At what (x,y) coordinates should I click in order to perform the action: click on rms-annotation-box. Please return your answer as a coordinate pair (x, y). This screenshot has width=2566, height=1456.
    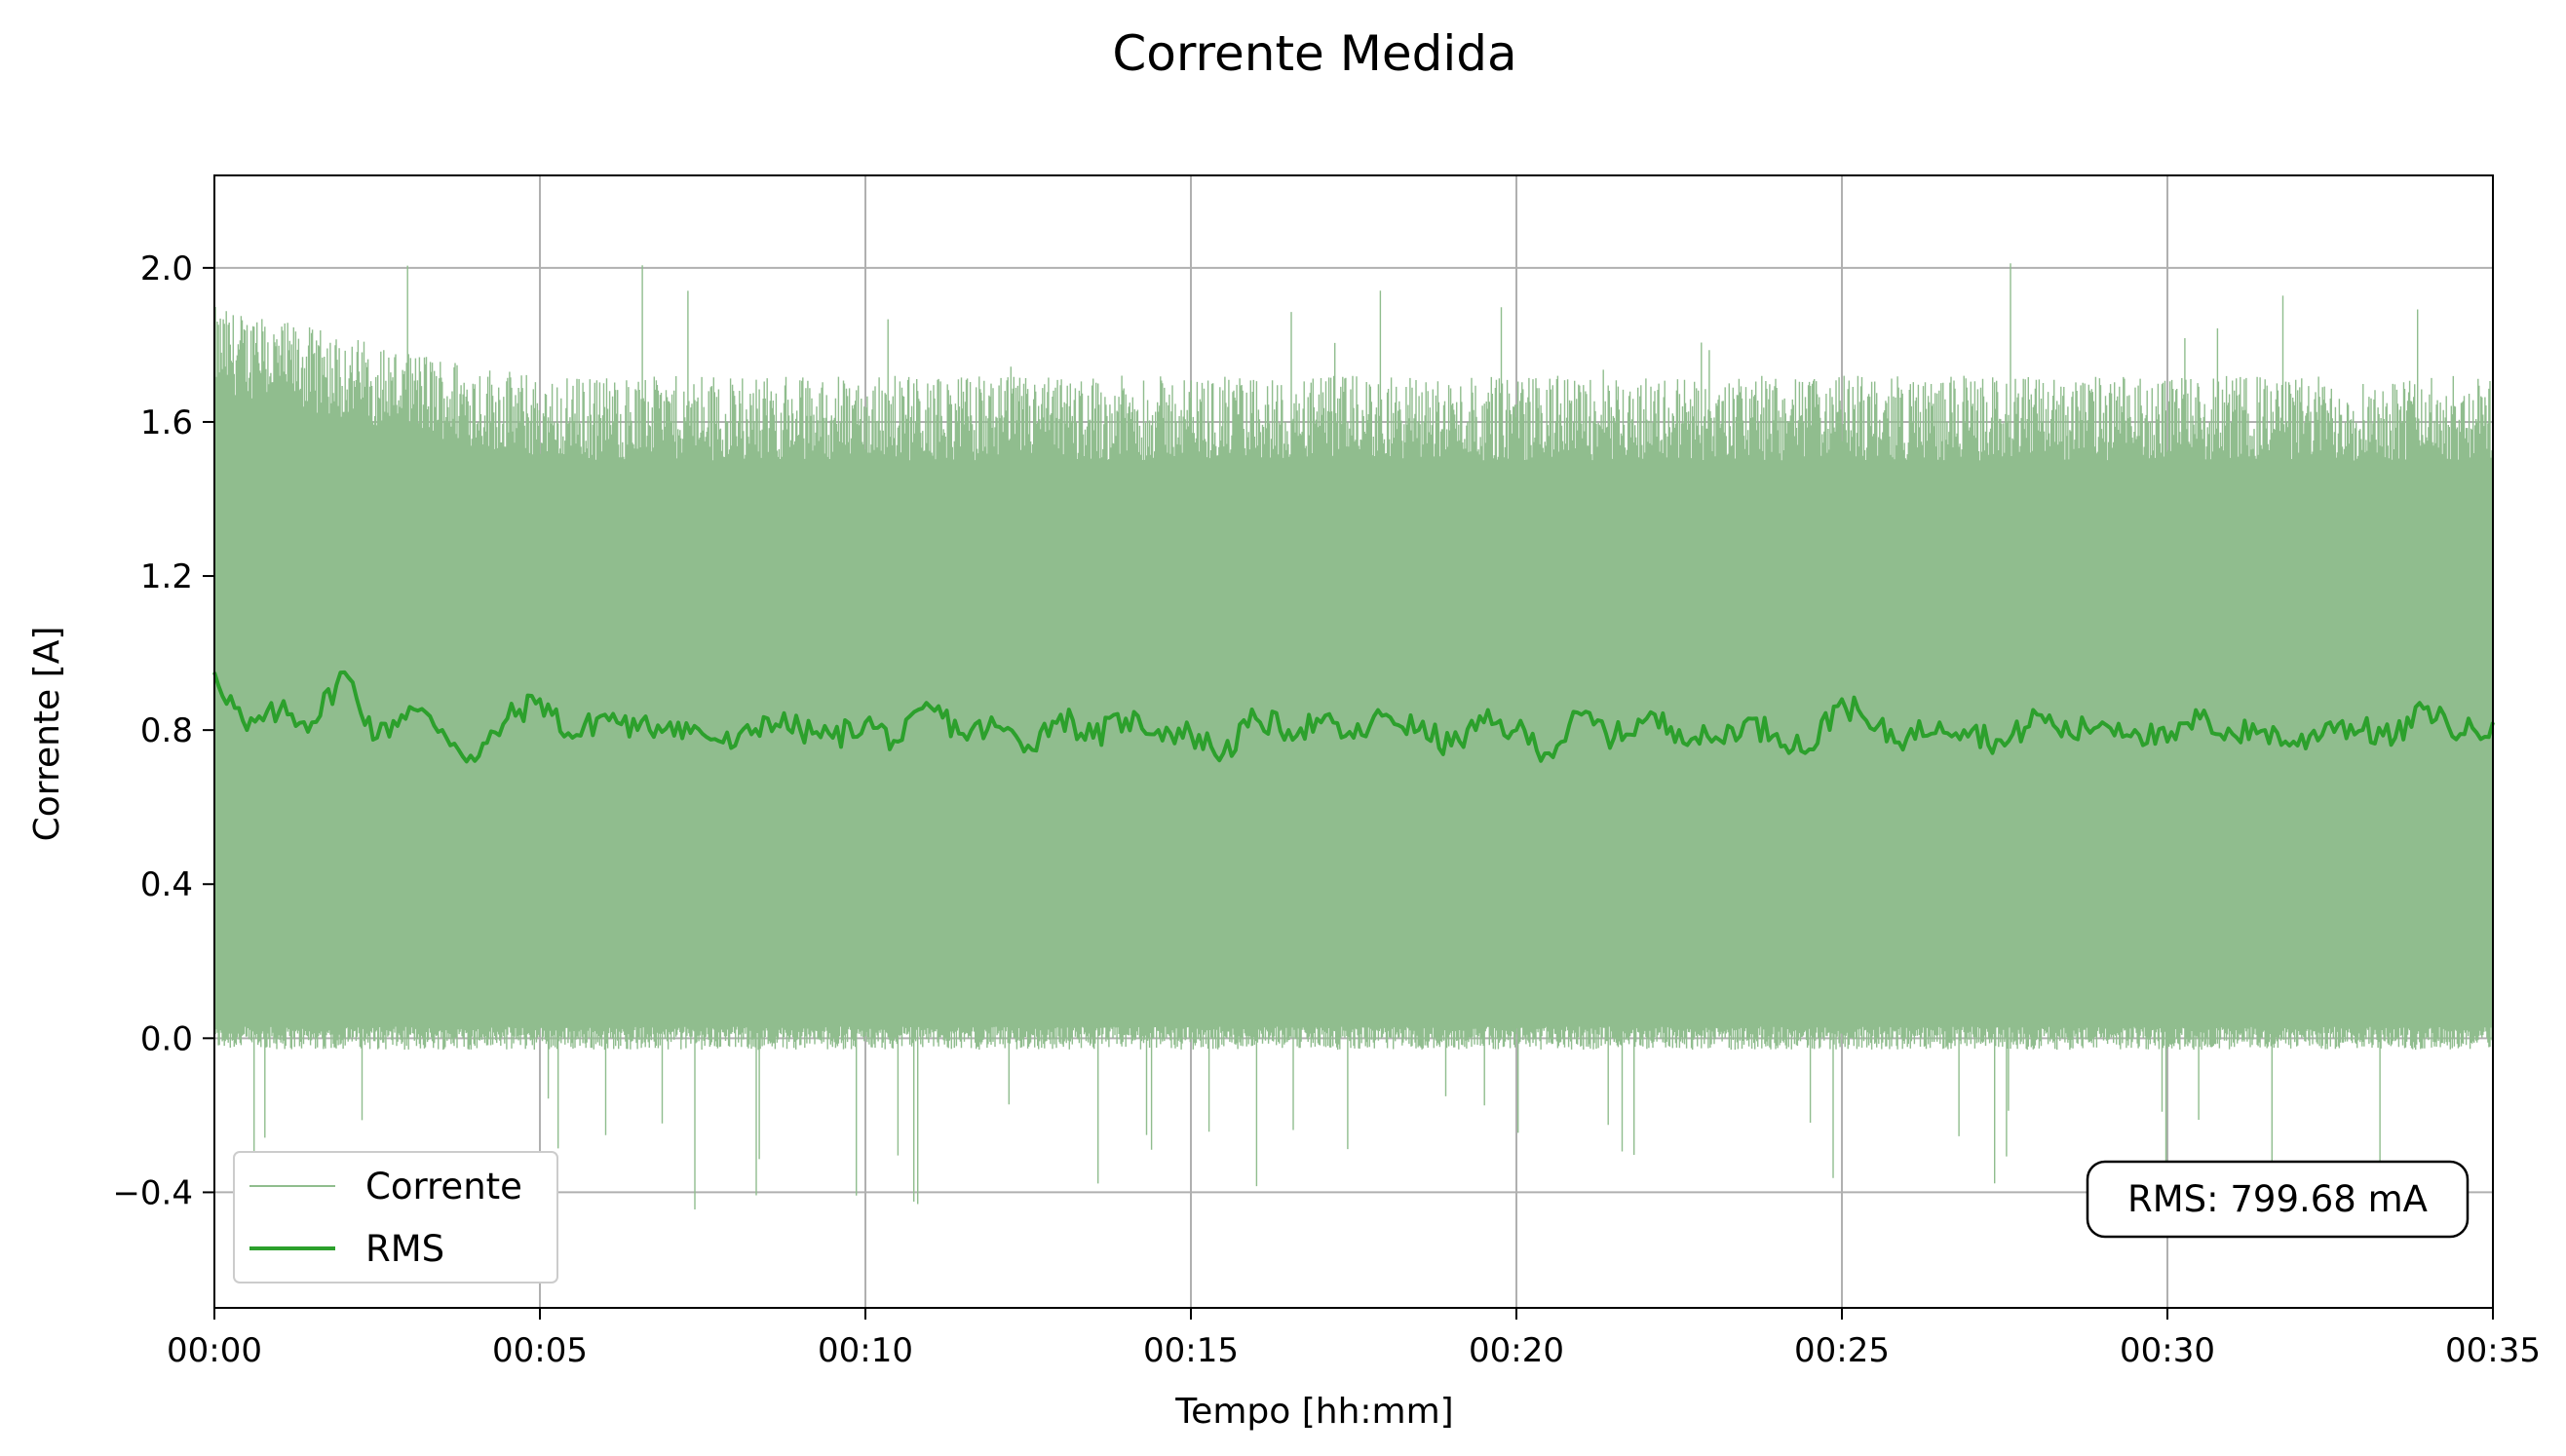
    Looking at the image, I should click on (2278, 1199).